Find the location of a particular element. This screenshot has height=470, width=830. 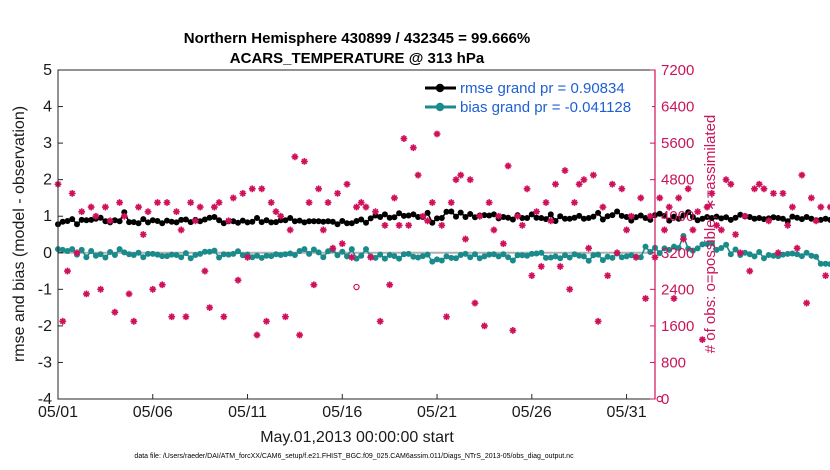

x-tick-label: 05/06 is located at coordinates (153, 412).